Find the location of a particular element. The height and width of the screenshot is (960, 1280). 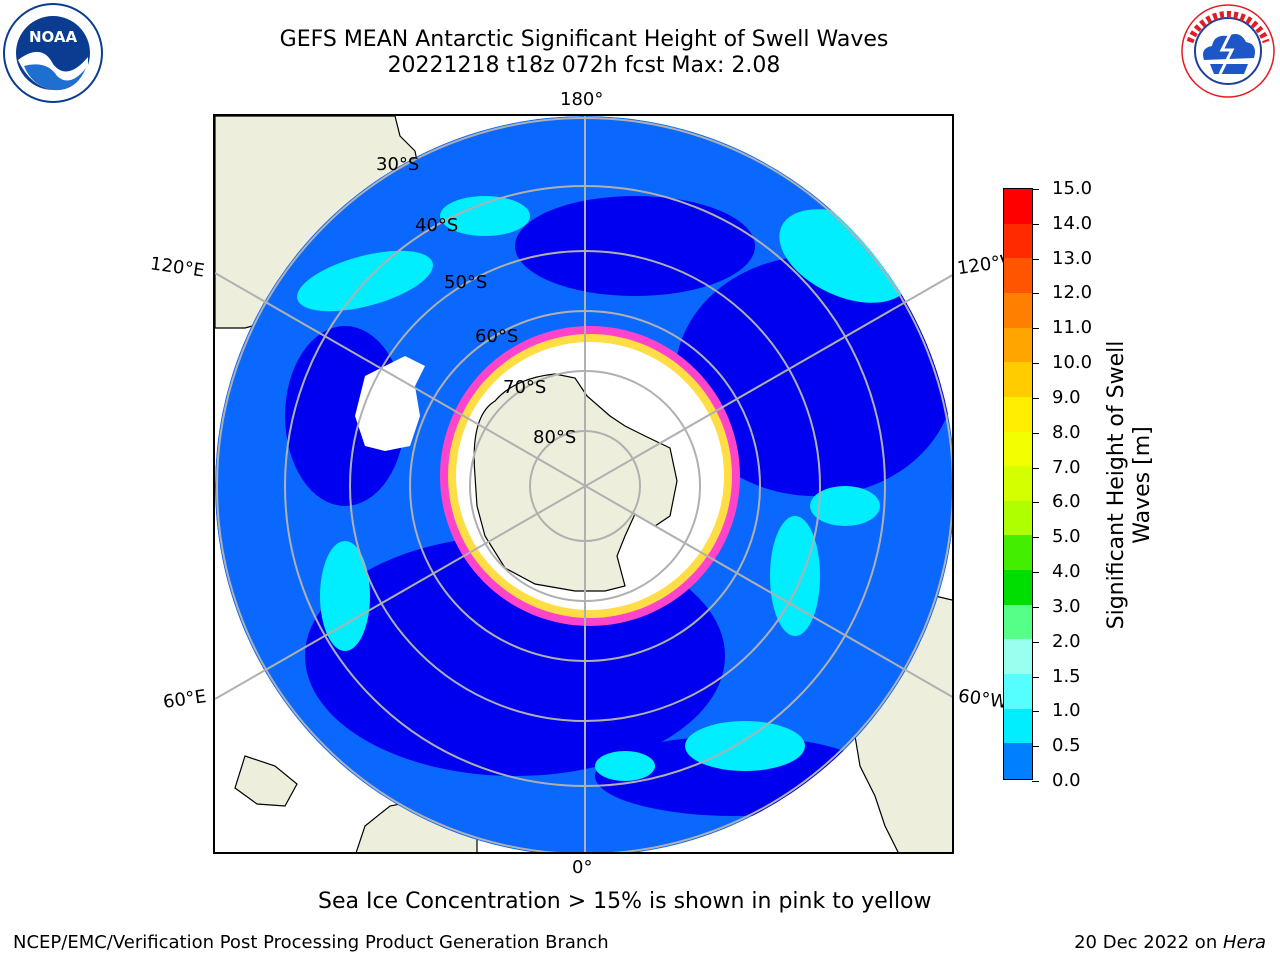

lat-label-40s: 40°S is located at coordinates (436, 225).